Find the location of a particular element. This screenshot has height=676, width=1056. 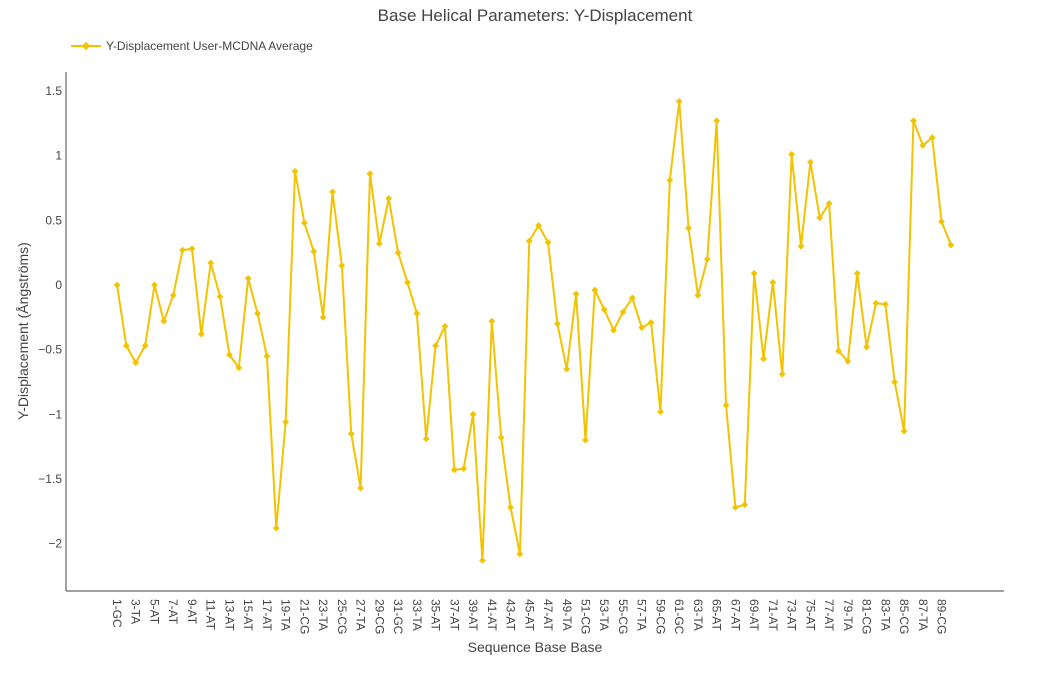

x-tick-label: 27-TA is located at coordinates (361, 615).